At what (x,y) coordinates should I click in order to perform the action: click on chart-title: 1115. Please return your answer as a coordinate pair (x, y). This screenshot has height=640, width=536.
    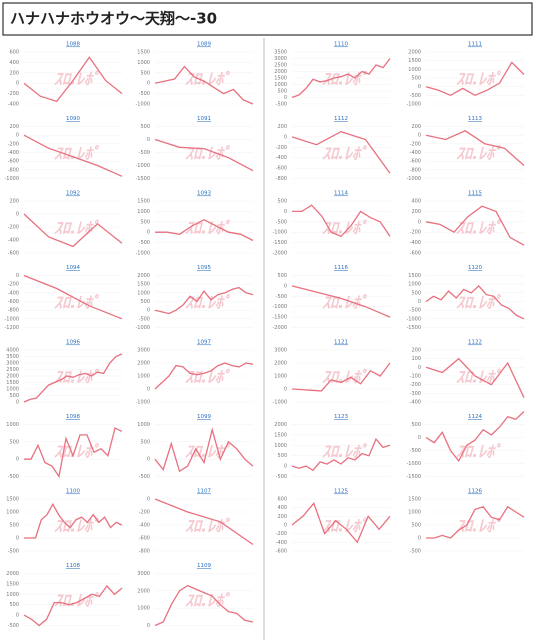
    Looking at the image, I should click on (475, 194).